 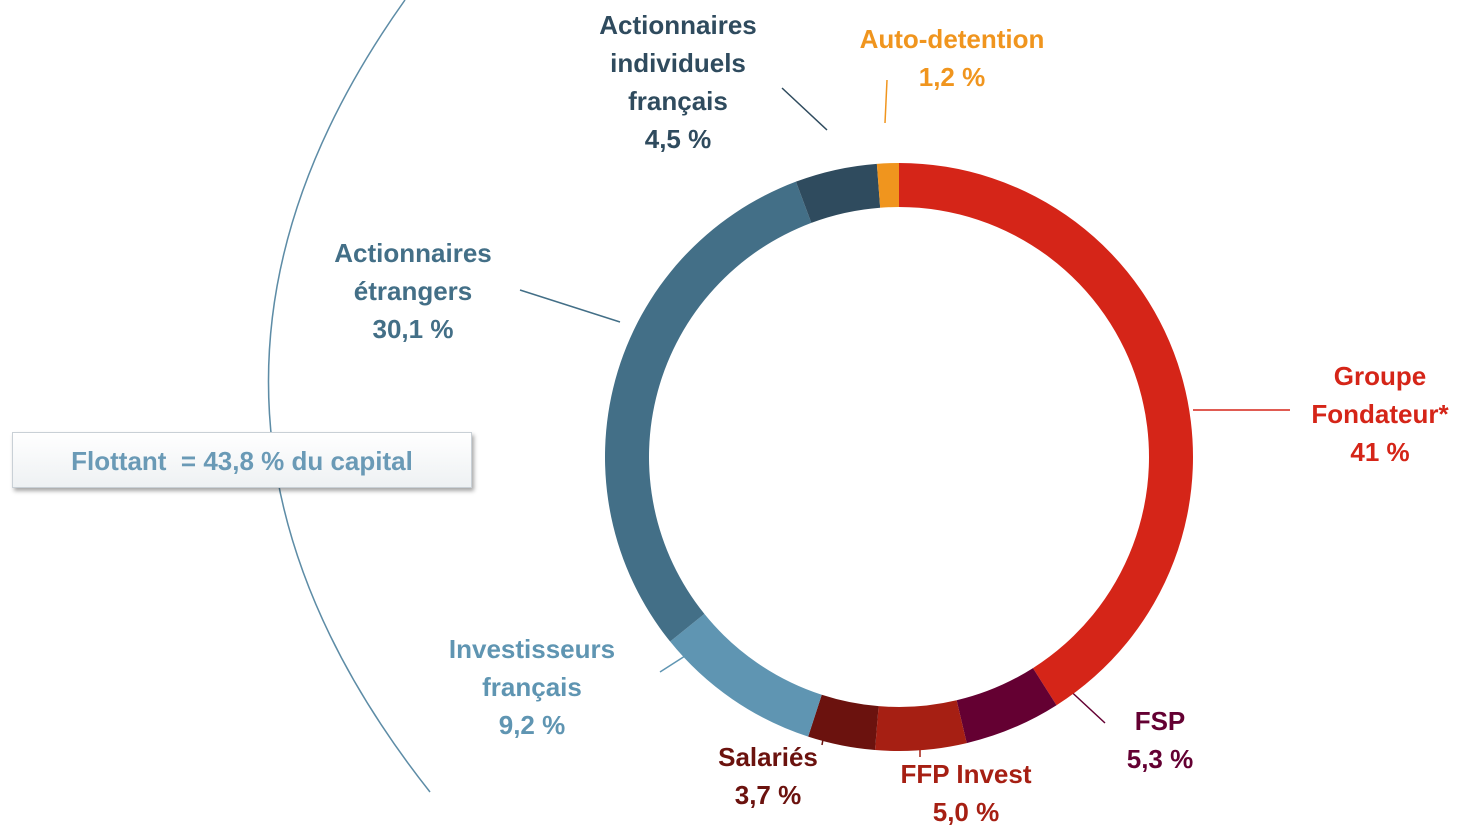 What do you see at coordinates (1380, 395) in the screenshot?
I see `slice-name: Groupe Fondateur*` at bounding box center [1380, 395].